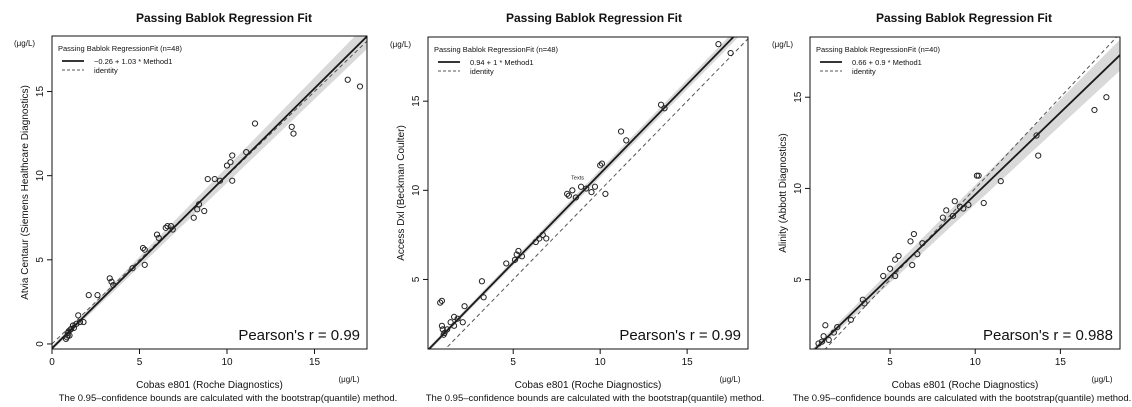  Describe the element at coordinates (133, 61) in the screenshot. I see `legend-regression-label: −0.26 + 1.03 * Method1` at that location.